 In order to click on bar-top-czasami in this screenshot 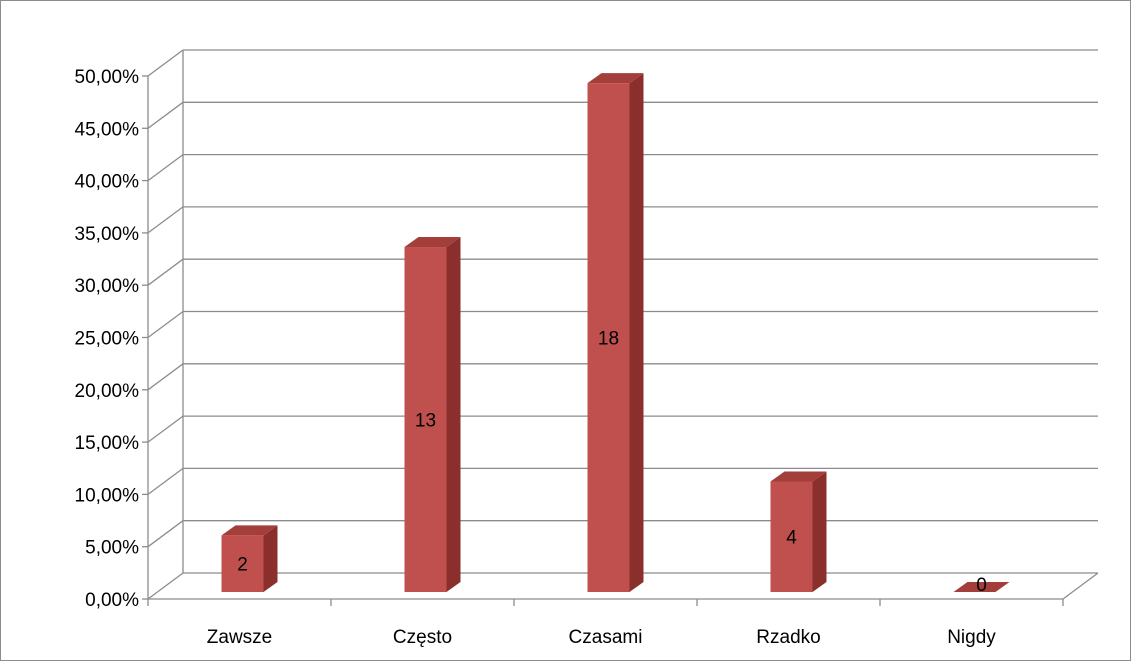, I will do `click(615, 78)`.